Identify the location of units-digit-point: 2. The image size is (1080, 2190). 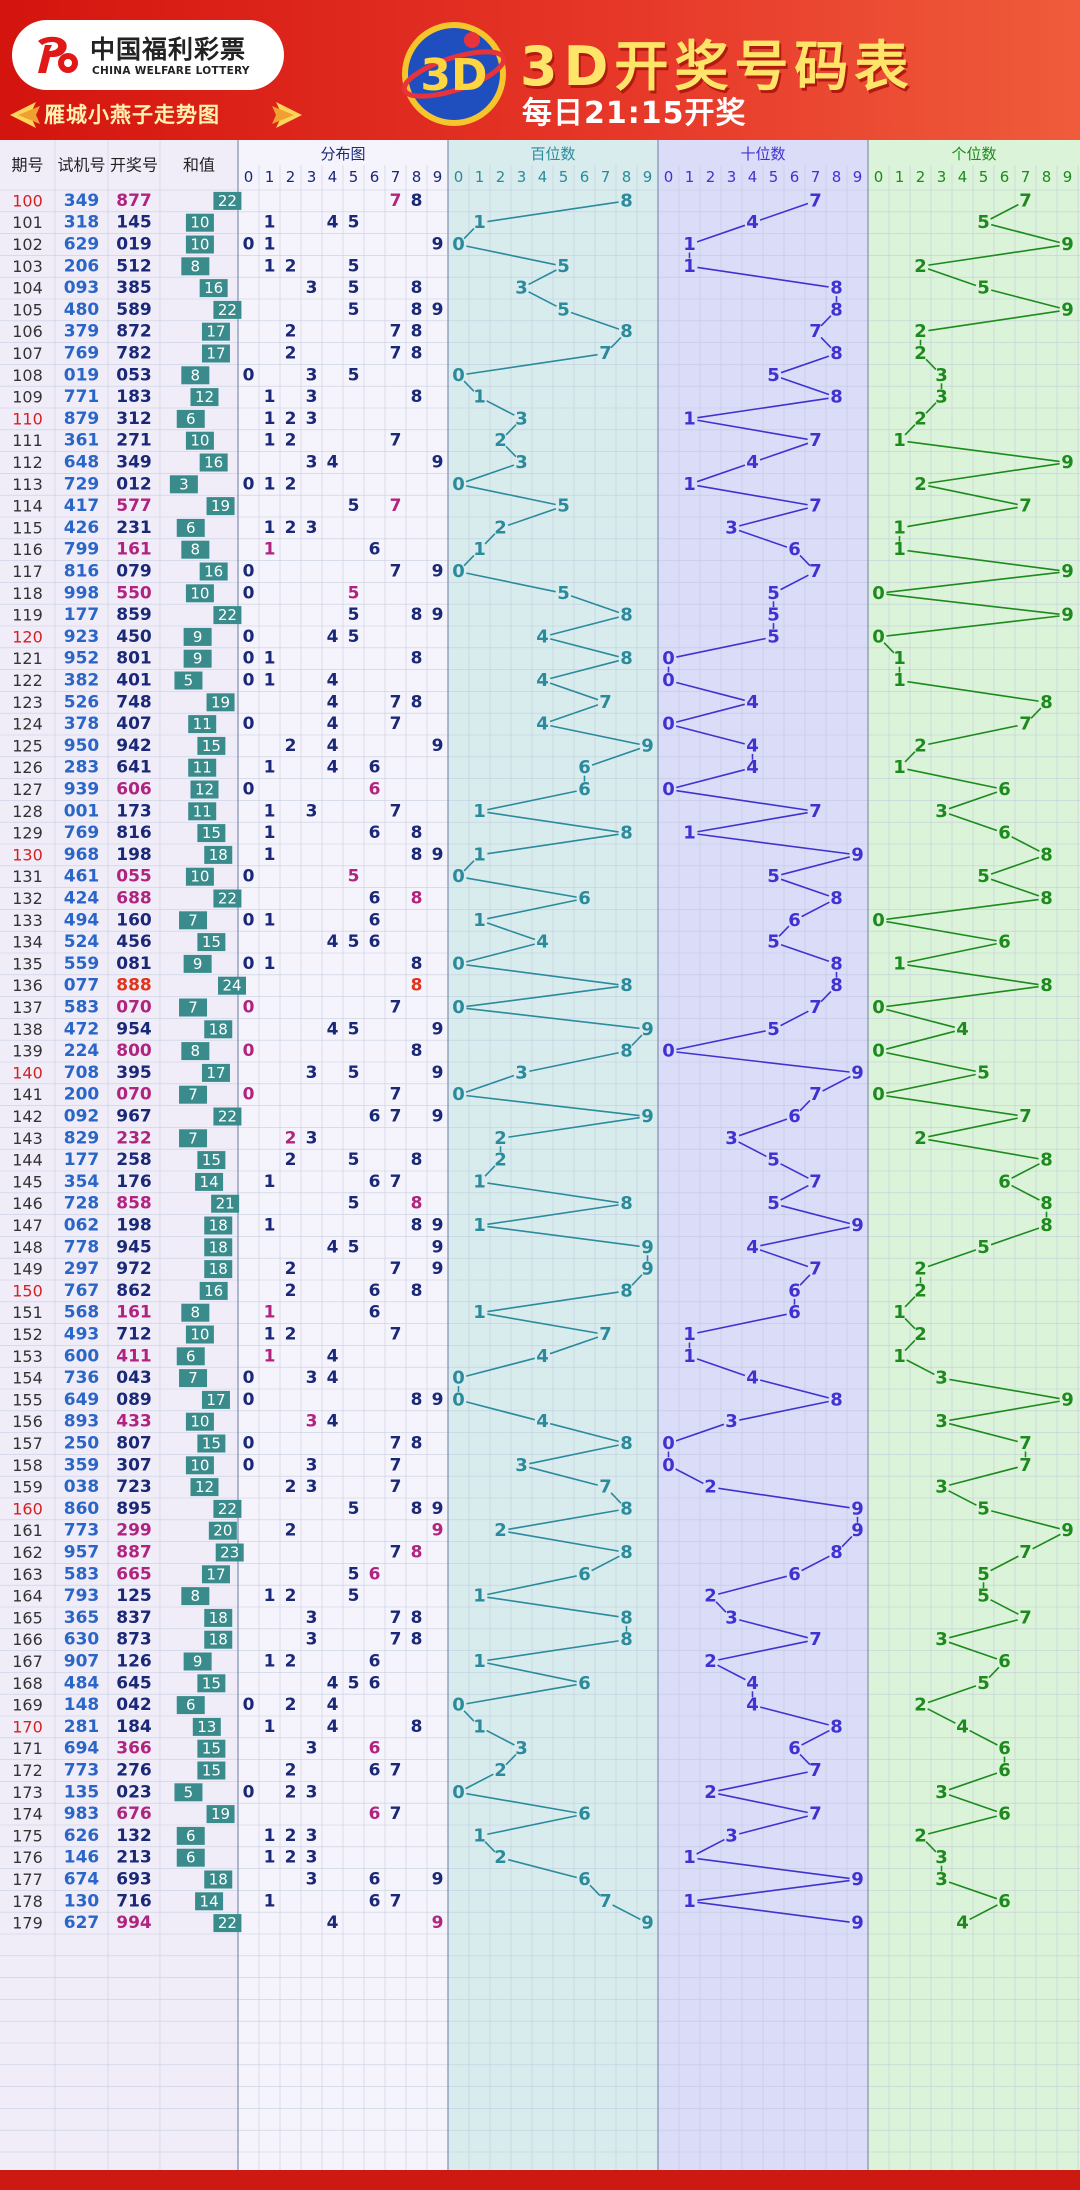
(920, 1334).